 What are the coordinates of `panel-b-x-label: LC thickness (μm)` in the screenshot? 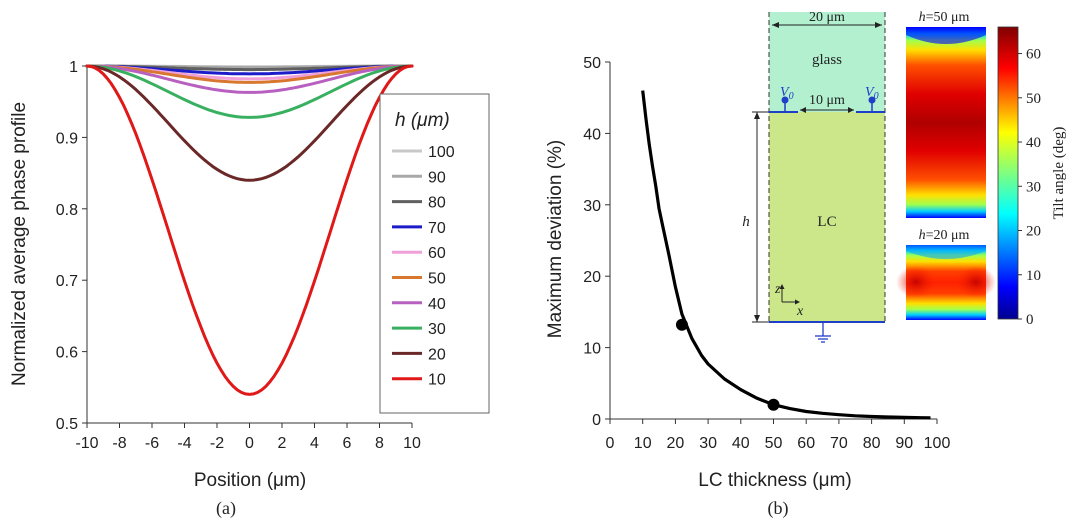 It's located at (774, 480).